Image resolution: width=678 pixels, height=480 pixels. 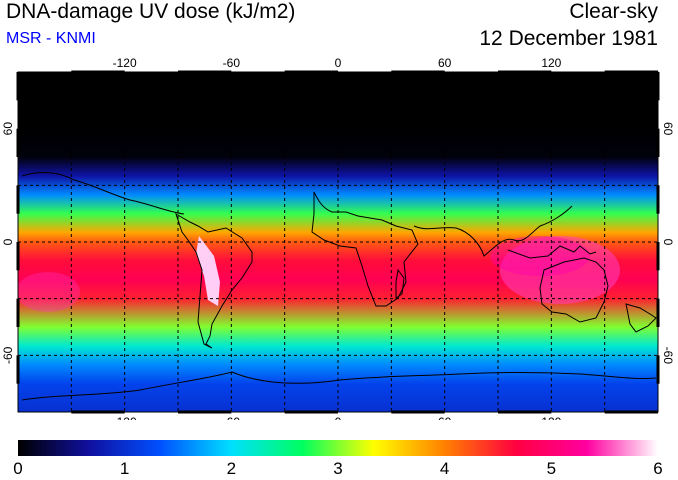 I want to click on sky-condition-label: Clear-sky, so click(x=613, y=11).